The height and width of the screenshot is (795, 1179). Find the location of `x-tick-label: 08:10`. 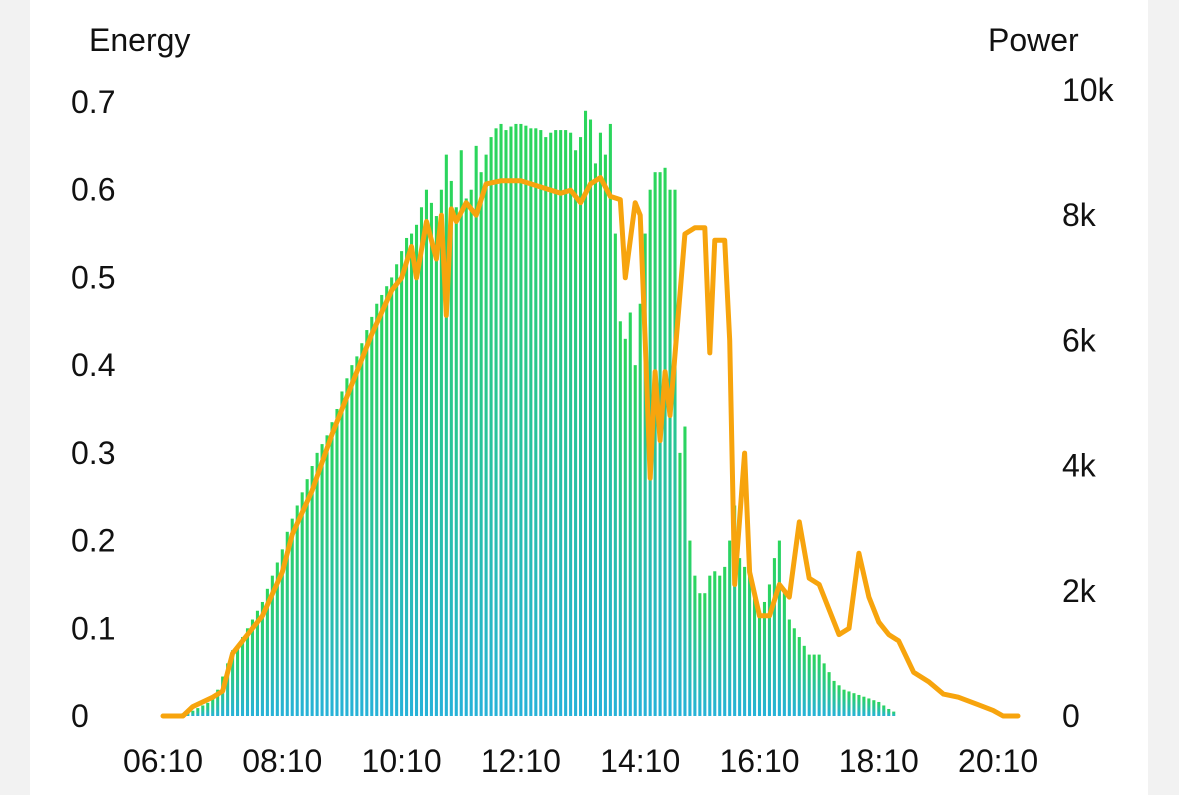

x-tick-label: 08:10 is located at coordinates (282, 761).